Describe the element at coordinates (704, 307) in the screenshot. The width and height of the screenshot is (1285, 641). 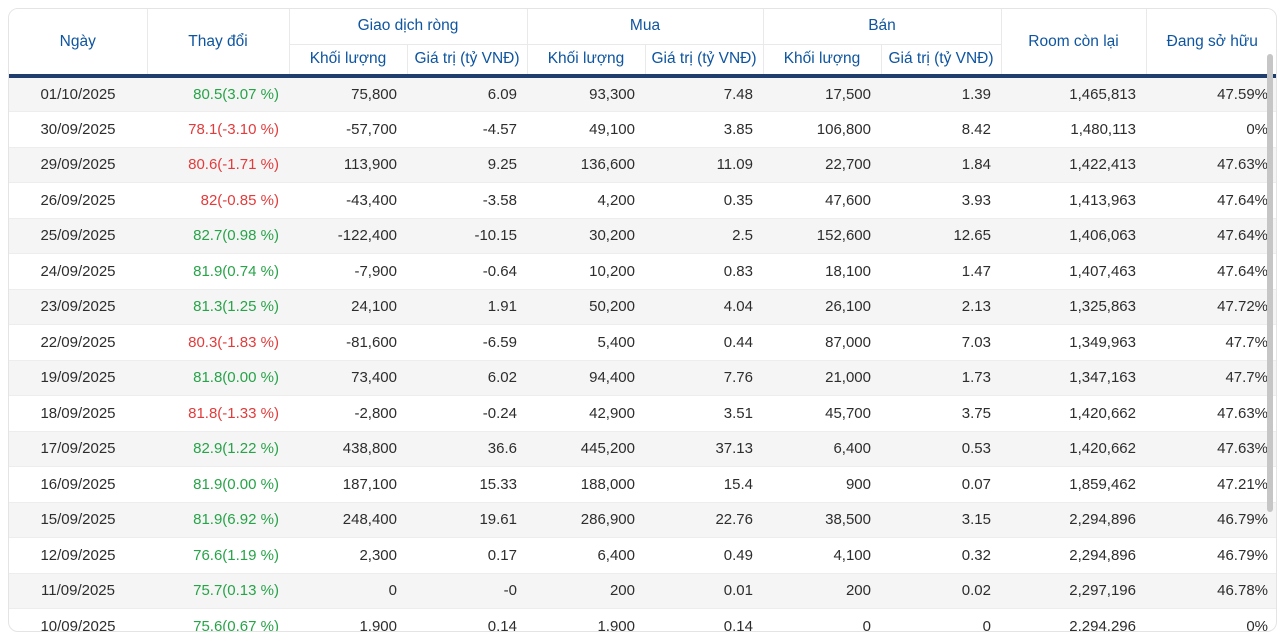
I see `cell-buy-value: 4.04` at that location.